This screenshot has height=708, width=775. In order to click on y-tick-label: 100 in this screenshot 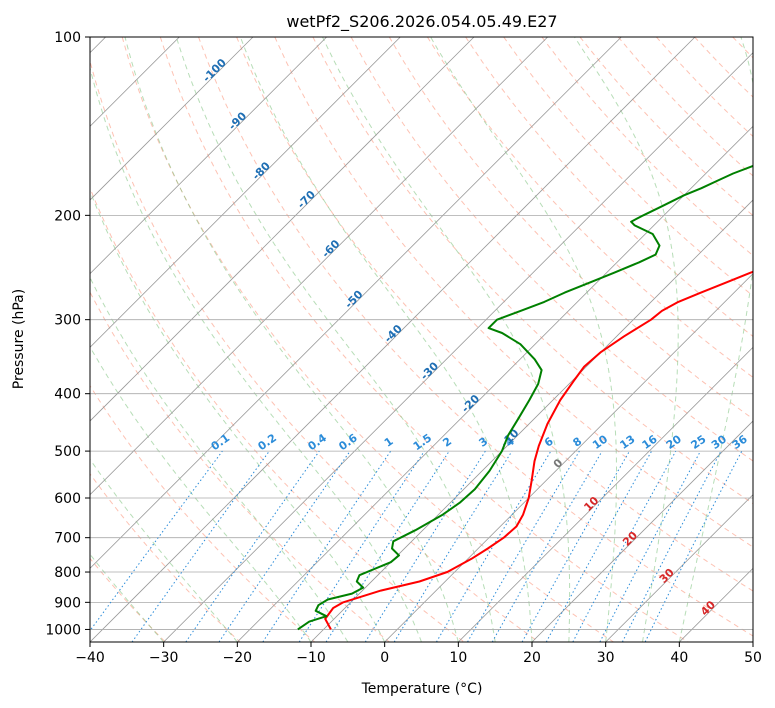, I will do `click(67, 38)`.